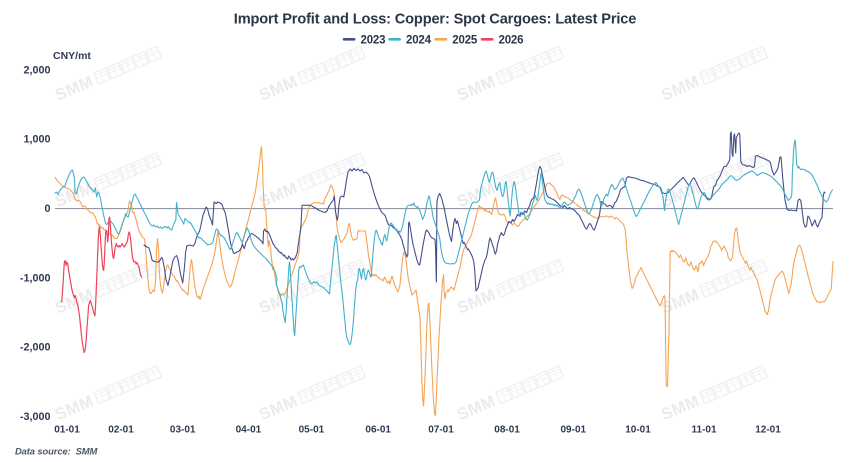  Describe the element at coordinates (35, 278) in the screenshot. I see `svg-text: -1,000` at that location.